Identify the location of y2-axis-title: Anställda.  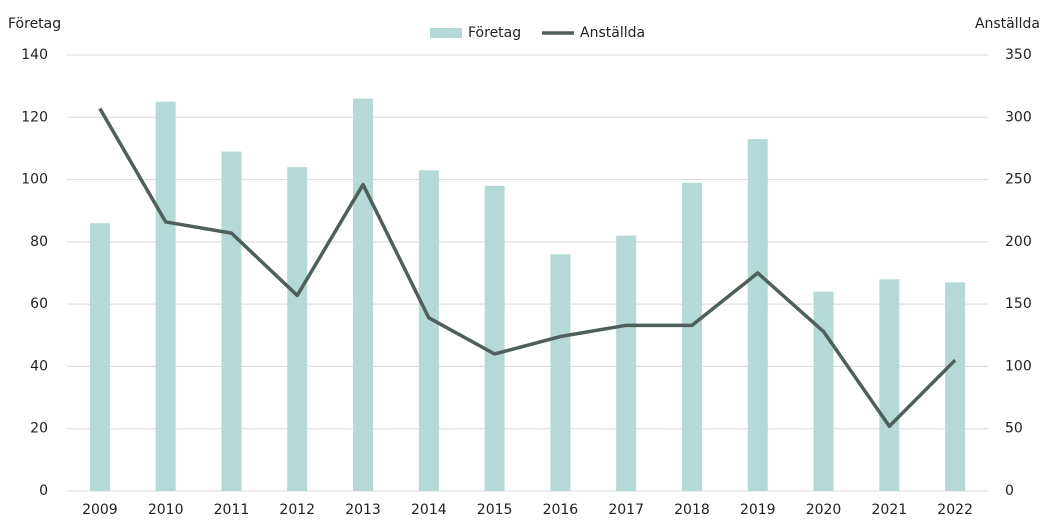
(1007, 24).